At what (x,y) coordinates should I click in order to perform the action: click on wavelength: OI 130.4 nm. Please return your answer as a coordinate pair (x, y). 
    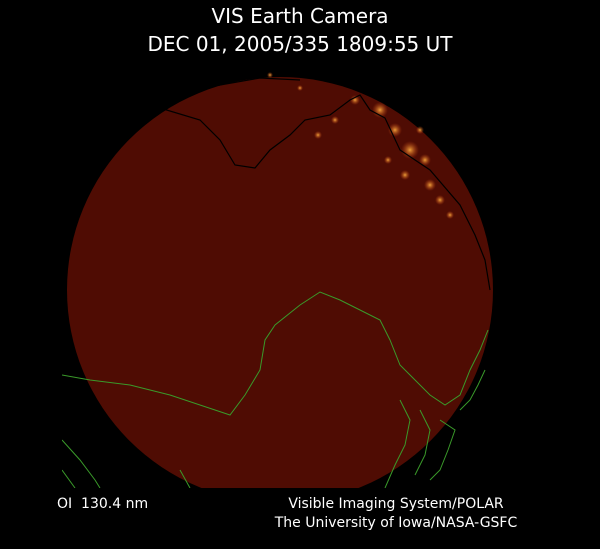
    Looking at the image, I should click on (102, 504).